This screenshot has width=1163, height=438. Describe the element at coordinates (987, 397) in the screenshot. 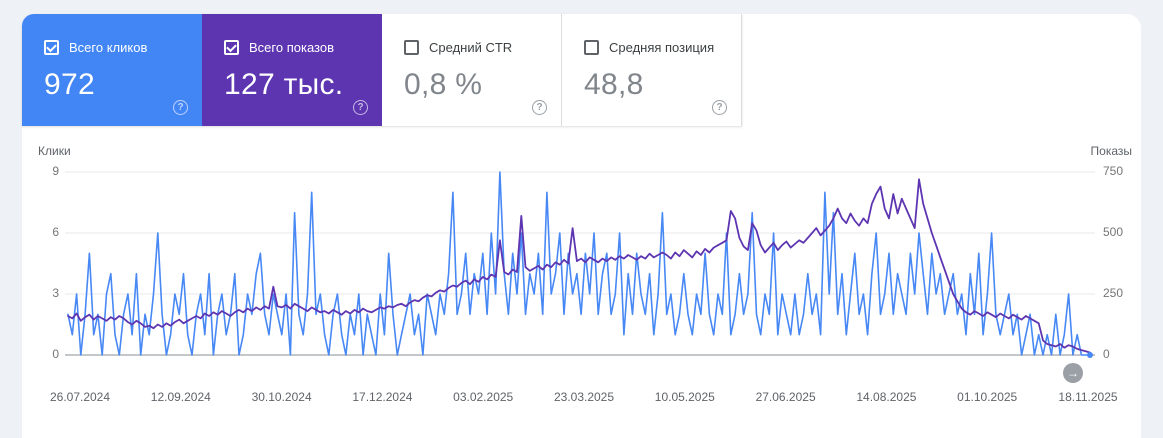

I see `x-axis-label: 01.10.2025` at that location.